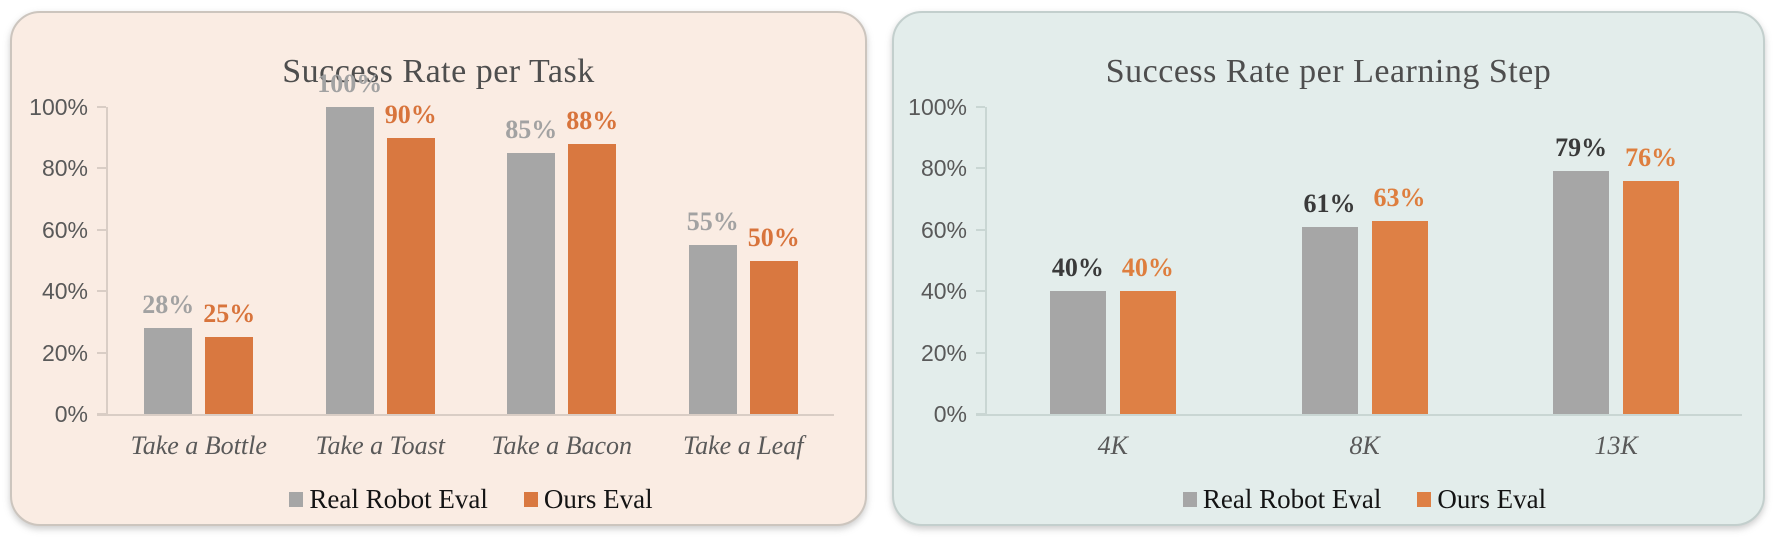  Describe the element at coordinates (1364, 445) in the screenshot. I see `category-label: 8K` at that location.